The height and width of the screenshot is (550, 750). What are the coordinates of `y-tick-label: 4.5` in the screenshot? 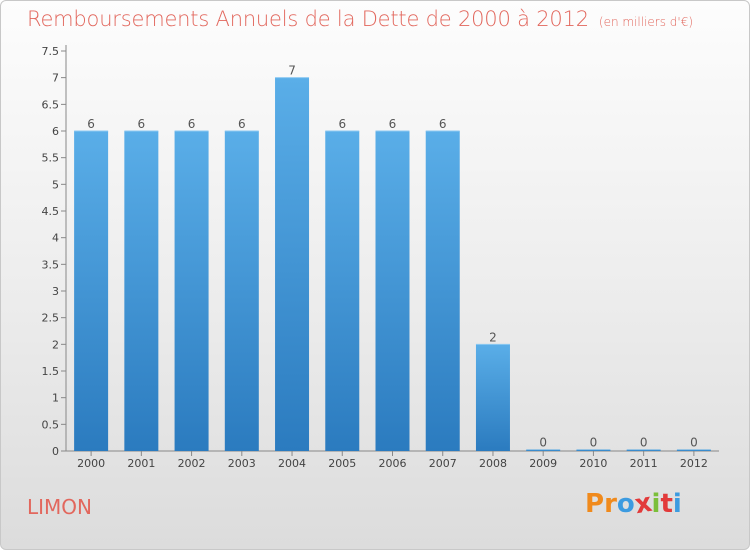 It's located at (51, 211).